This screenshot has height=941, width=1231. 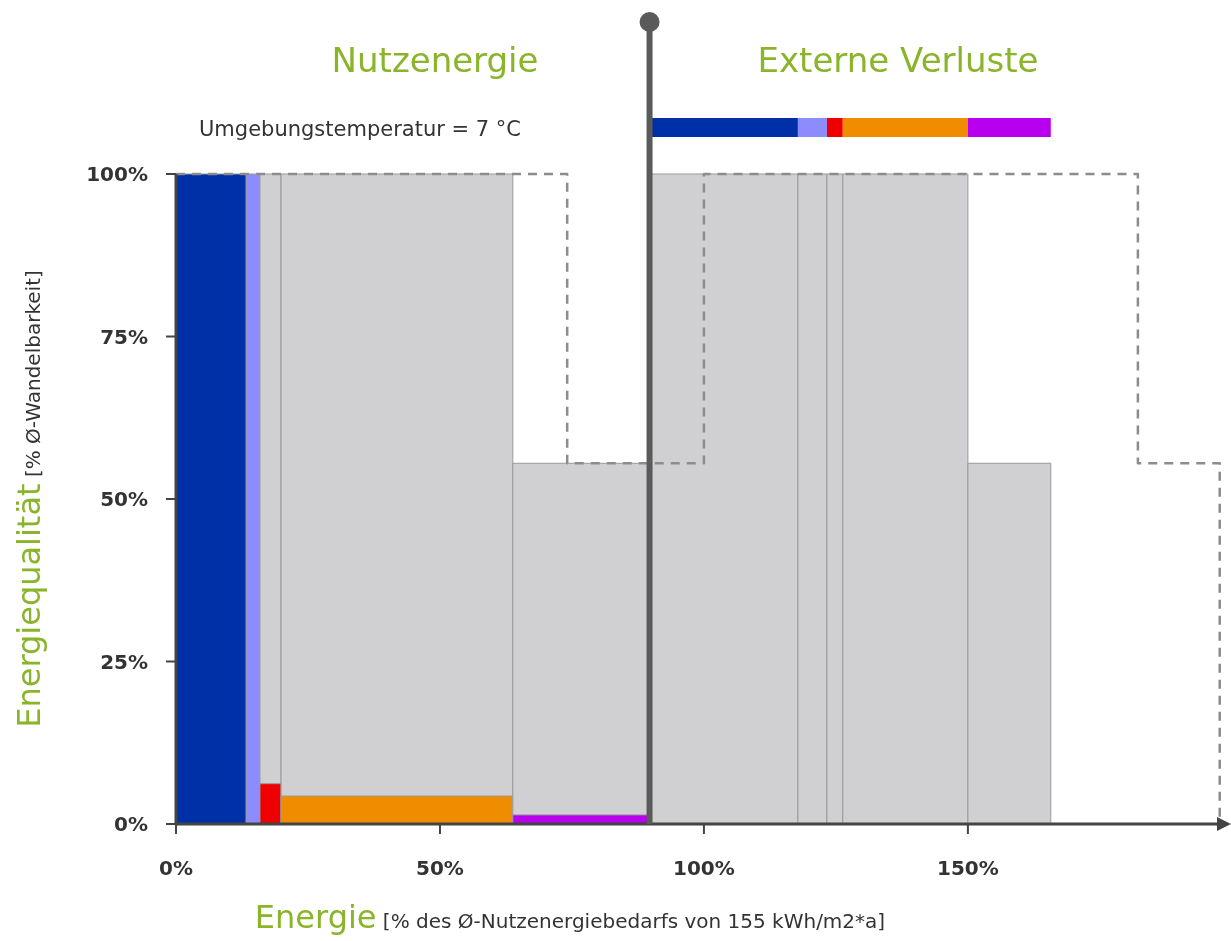 I want to click on y-tick-label: 25%, so click(x=124, y=661).